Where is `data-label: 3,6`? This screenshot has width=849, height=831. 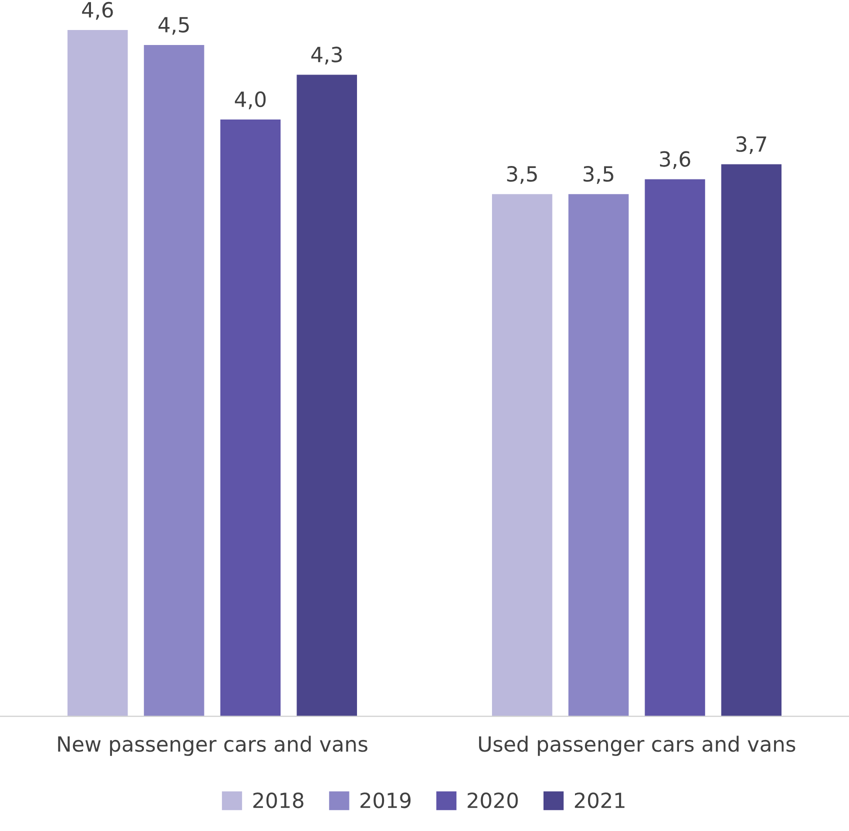 data-label: 3,6 is located at coordinates (675, 160).